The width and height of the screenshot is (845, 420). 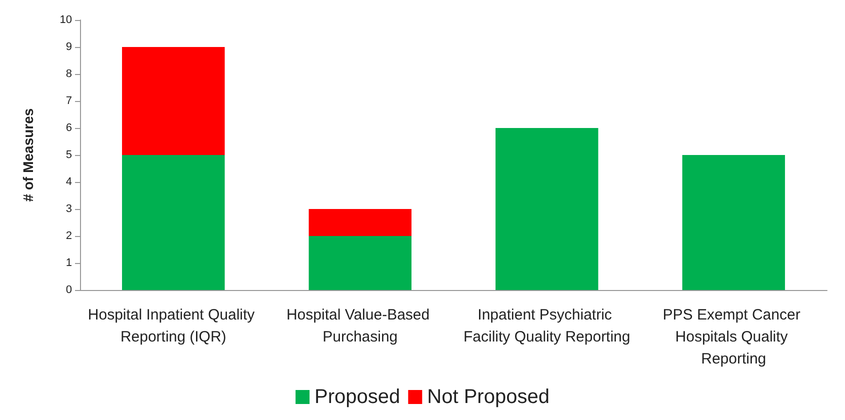 I want to click on x-tick-label: PPS Exempt Cancer Hospitals Quality Reporting, so click(x=733, y=337).